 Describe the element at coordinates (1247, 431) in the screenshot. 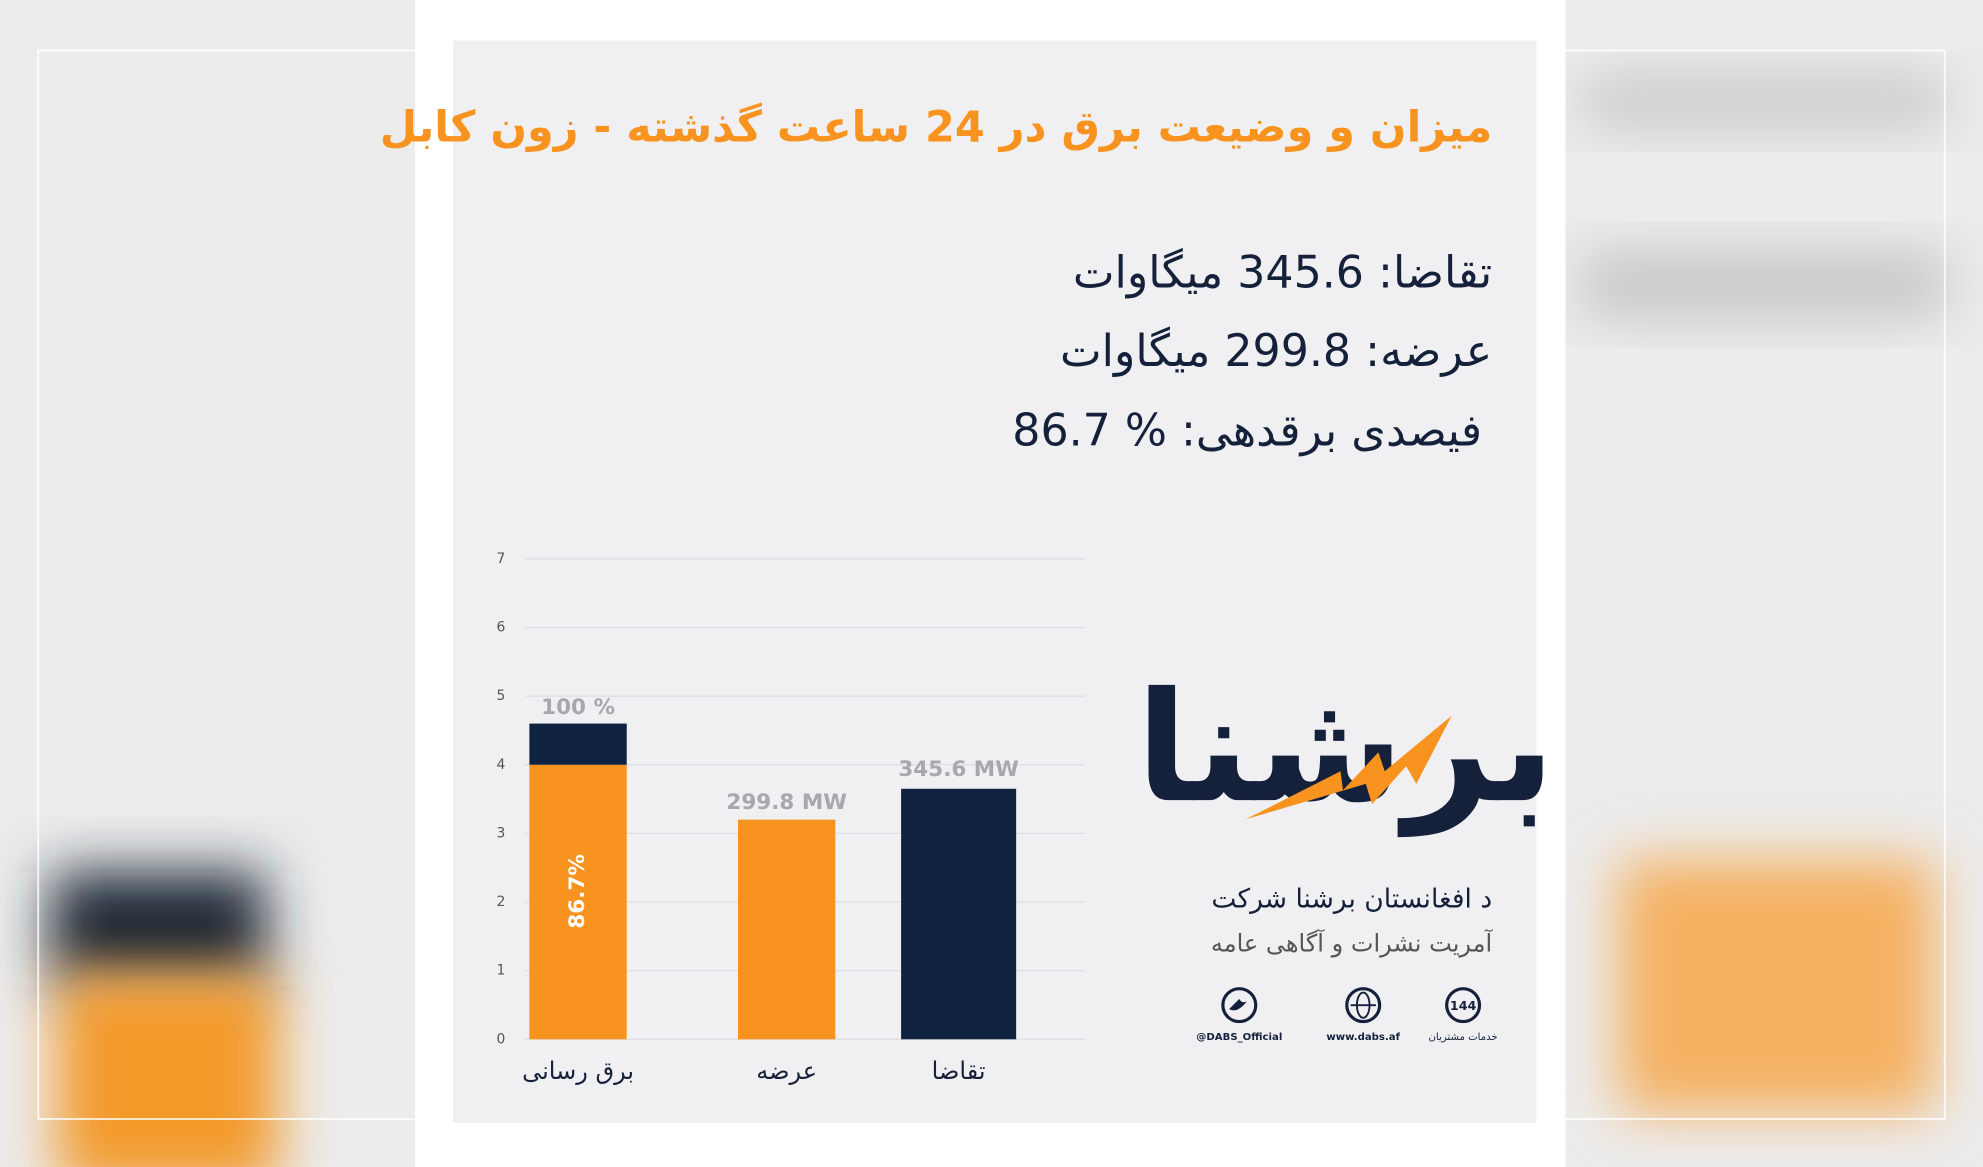

I see `stat-line: فیصدی برقدهی: % 86.7` at that location.